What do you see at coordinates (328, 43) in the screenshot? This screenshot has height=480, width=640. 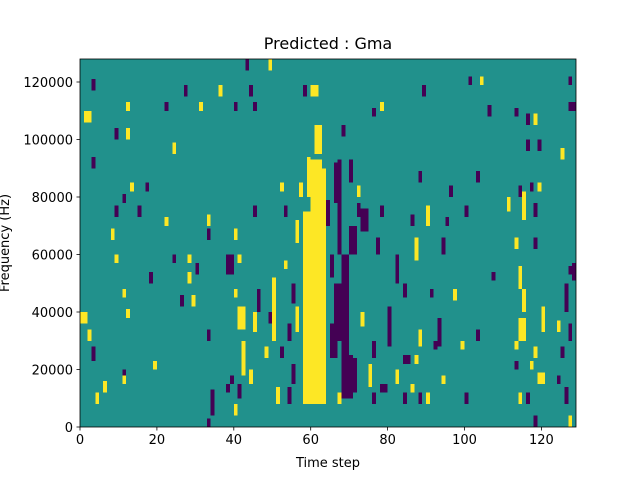 I see `chart-title: Predicted : Gma` at bounding box center [328, 43].